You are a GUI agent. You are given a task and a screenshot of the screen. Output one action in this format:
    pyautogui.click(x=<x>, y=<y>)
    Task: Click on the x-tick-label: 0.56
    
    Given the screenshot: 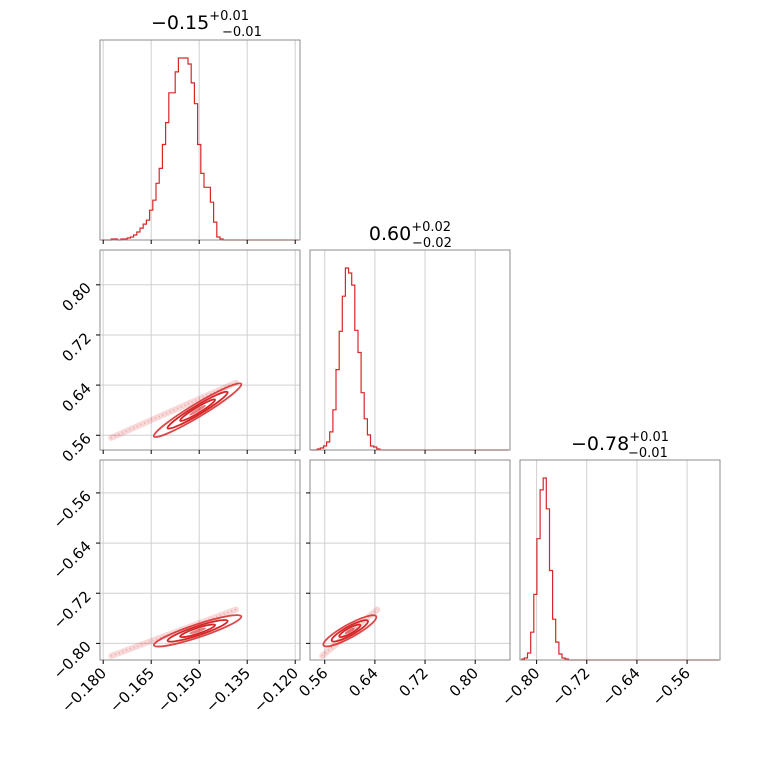 What is the action you would take?
    pyautogui.click(x=313, y=682)
    